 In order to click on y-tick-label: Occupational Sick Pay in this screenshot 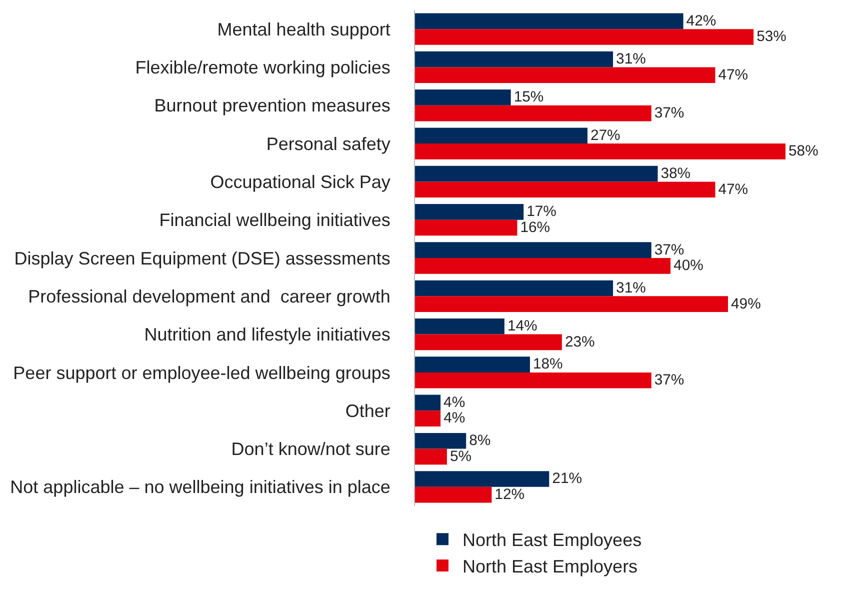, I will do `click(300, 182)`.